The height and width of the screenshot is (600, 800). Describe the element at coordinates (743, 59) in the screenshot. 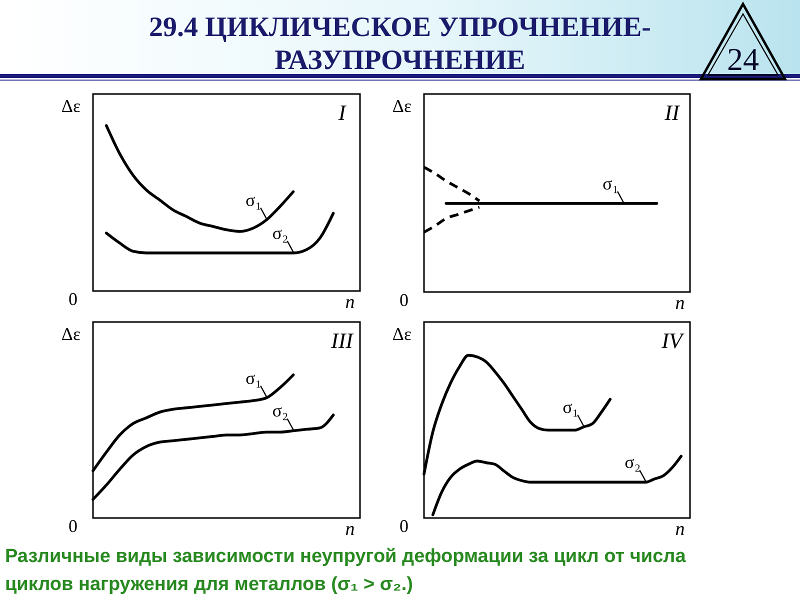

I see `text: 24` at that location.